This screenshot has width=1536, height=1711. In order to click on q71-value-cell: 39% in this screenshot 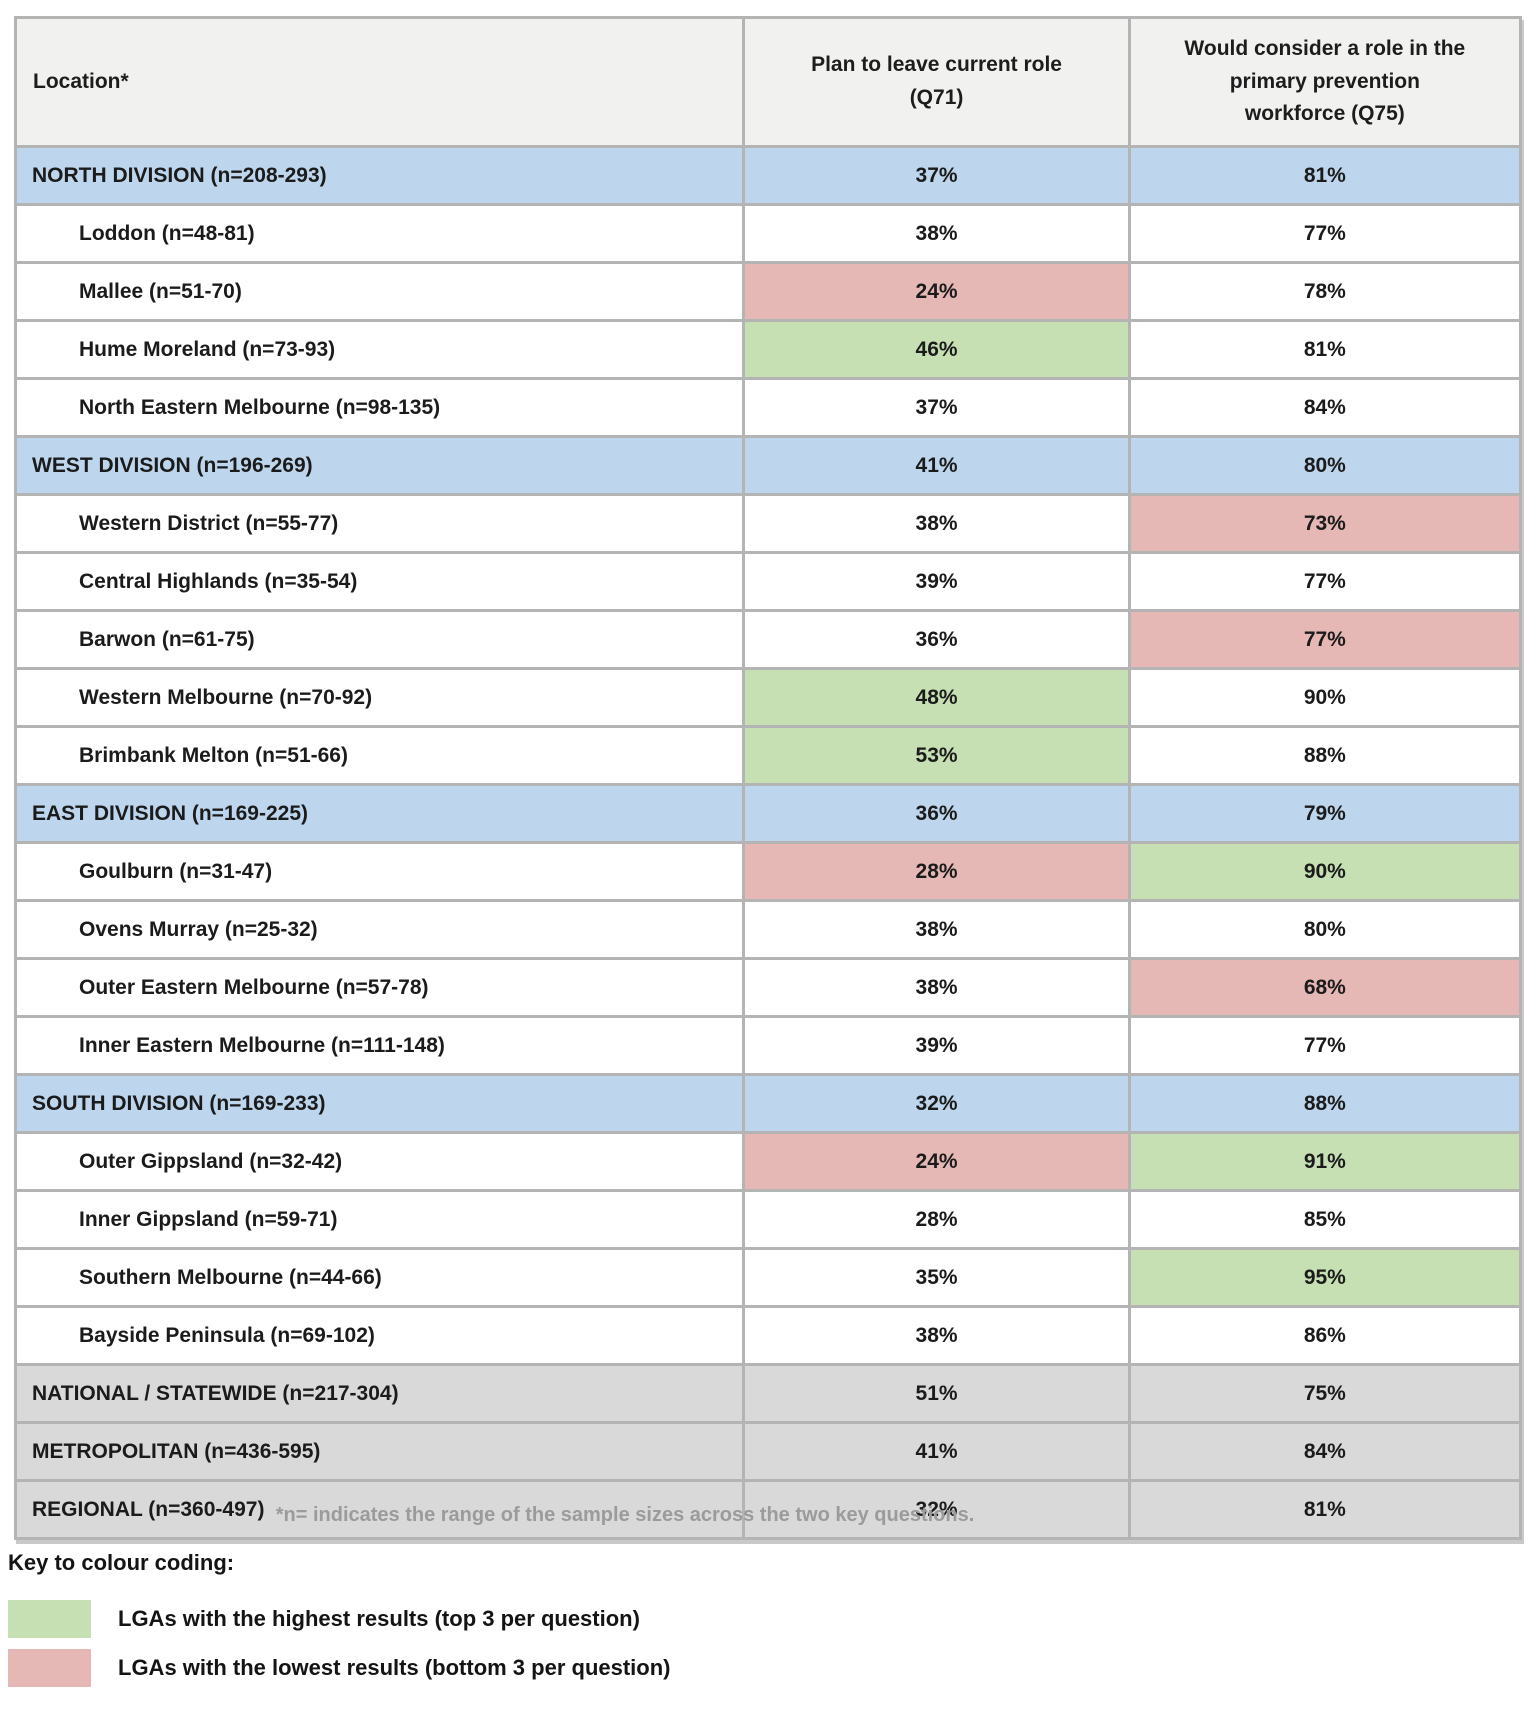, I will do `click(936, 1045)`.